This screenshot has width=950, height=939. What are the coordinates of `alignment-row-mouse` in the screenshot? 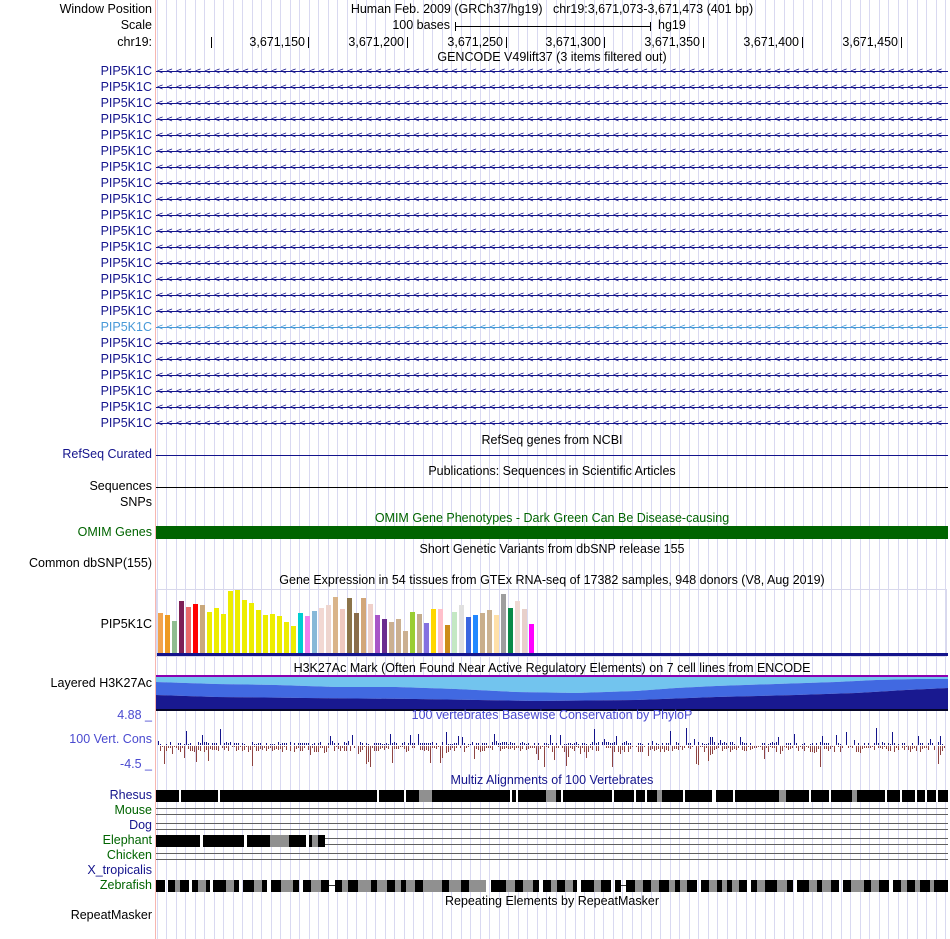 It's located at (552, 811).